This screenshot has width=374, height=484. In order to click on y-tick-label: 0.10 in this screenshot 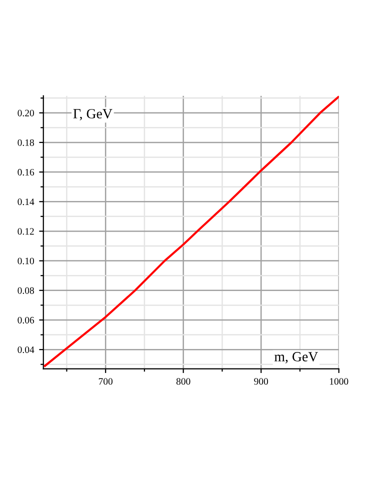, I will do `click(26, 261)`.